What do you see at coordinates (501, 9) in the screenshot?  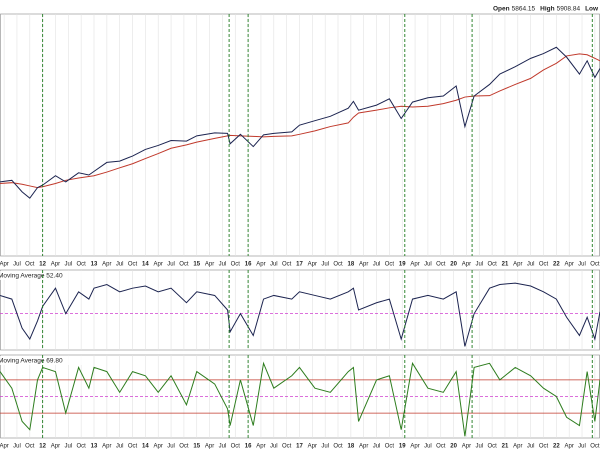 I see `header-label: Open` at bounding box center [501, 9].